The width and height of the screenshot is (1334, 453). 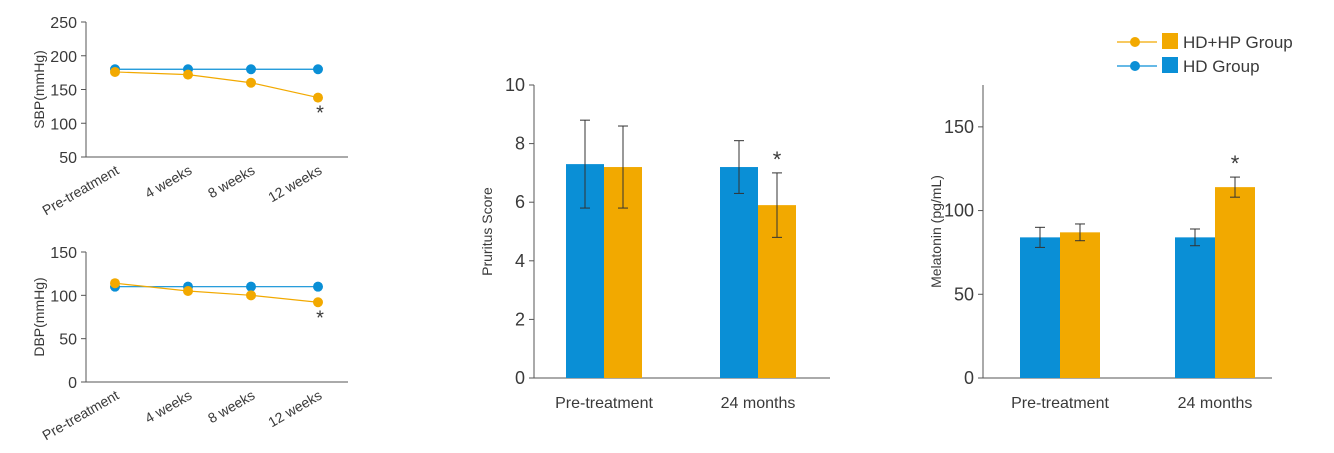 What do you see at coordinates (63, 23) in the screenshot?
I see `y-tick-label: 250` at bounding box center [63, 23].